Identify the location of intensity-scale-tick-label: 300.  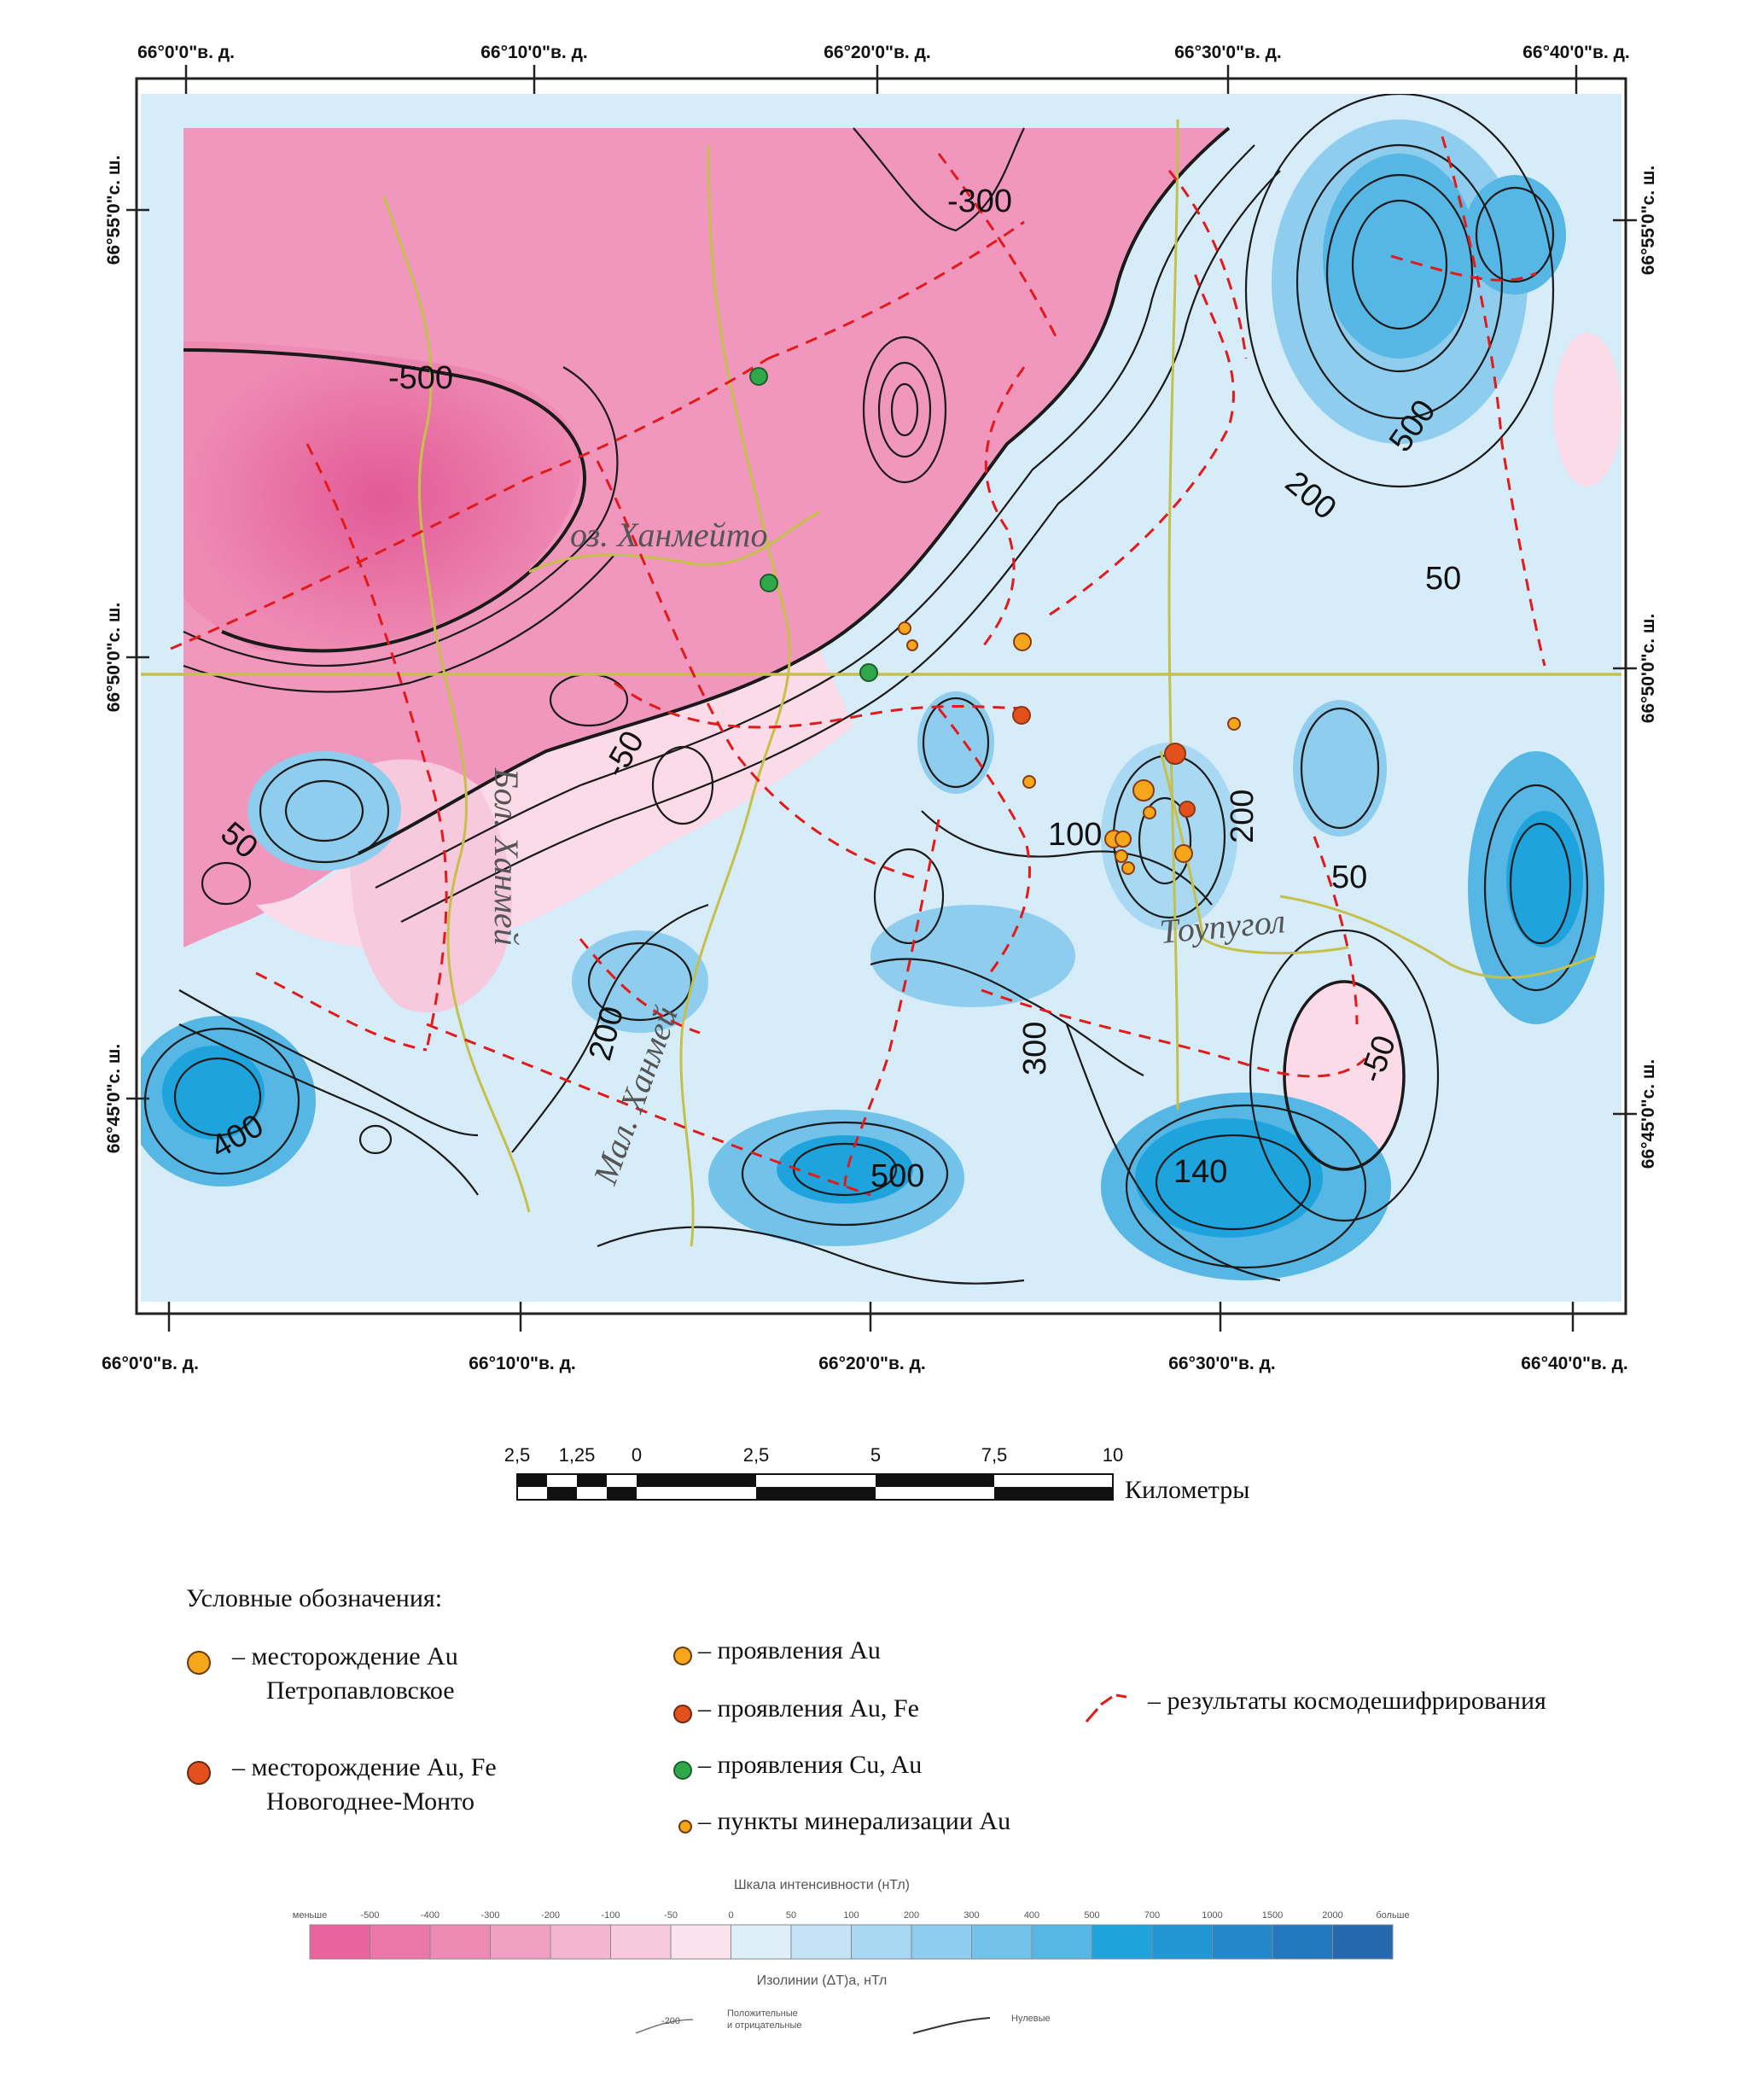
(972, 1915).